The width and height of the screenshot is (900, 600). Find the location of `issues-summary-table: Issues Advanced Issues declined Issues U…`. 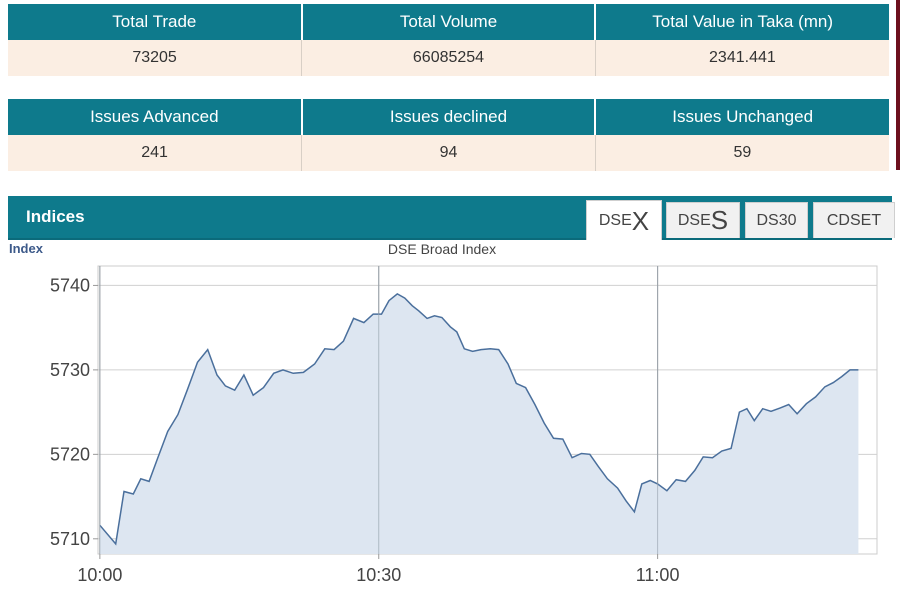

issues-summary-table: Issues Advanced Issues declined Issues U… is located at coordinates (448, 135).